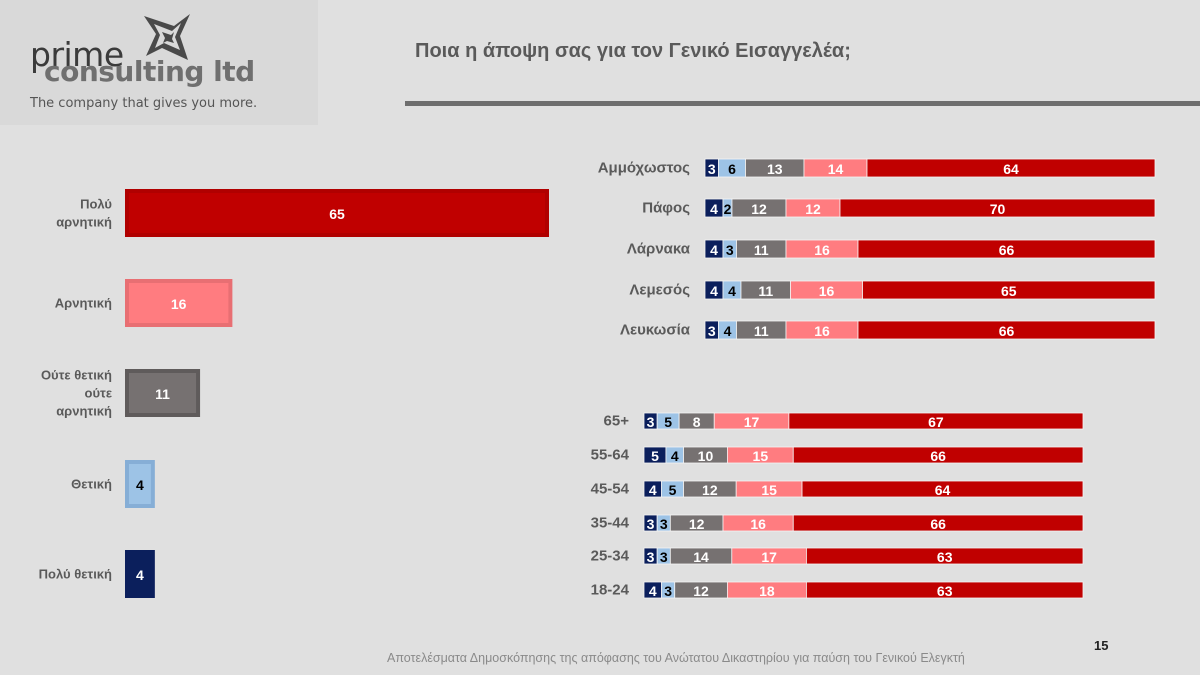 This screenshot has width=1200, height=675. What do you see at coordinates (77, 54) in the screenshot?
I see `logo-word-prime: prime` at bounding box center [77, 54].